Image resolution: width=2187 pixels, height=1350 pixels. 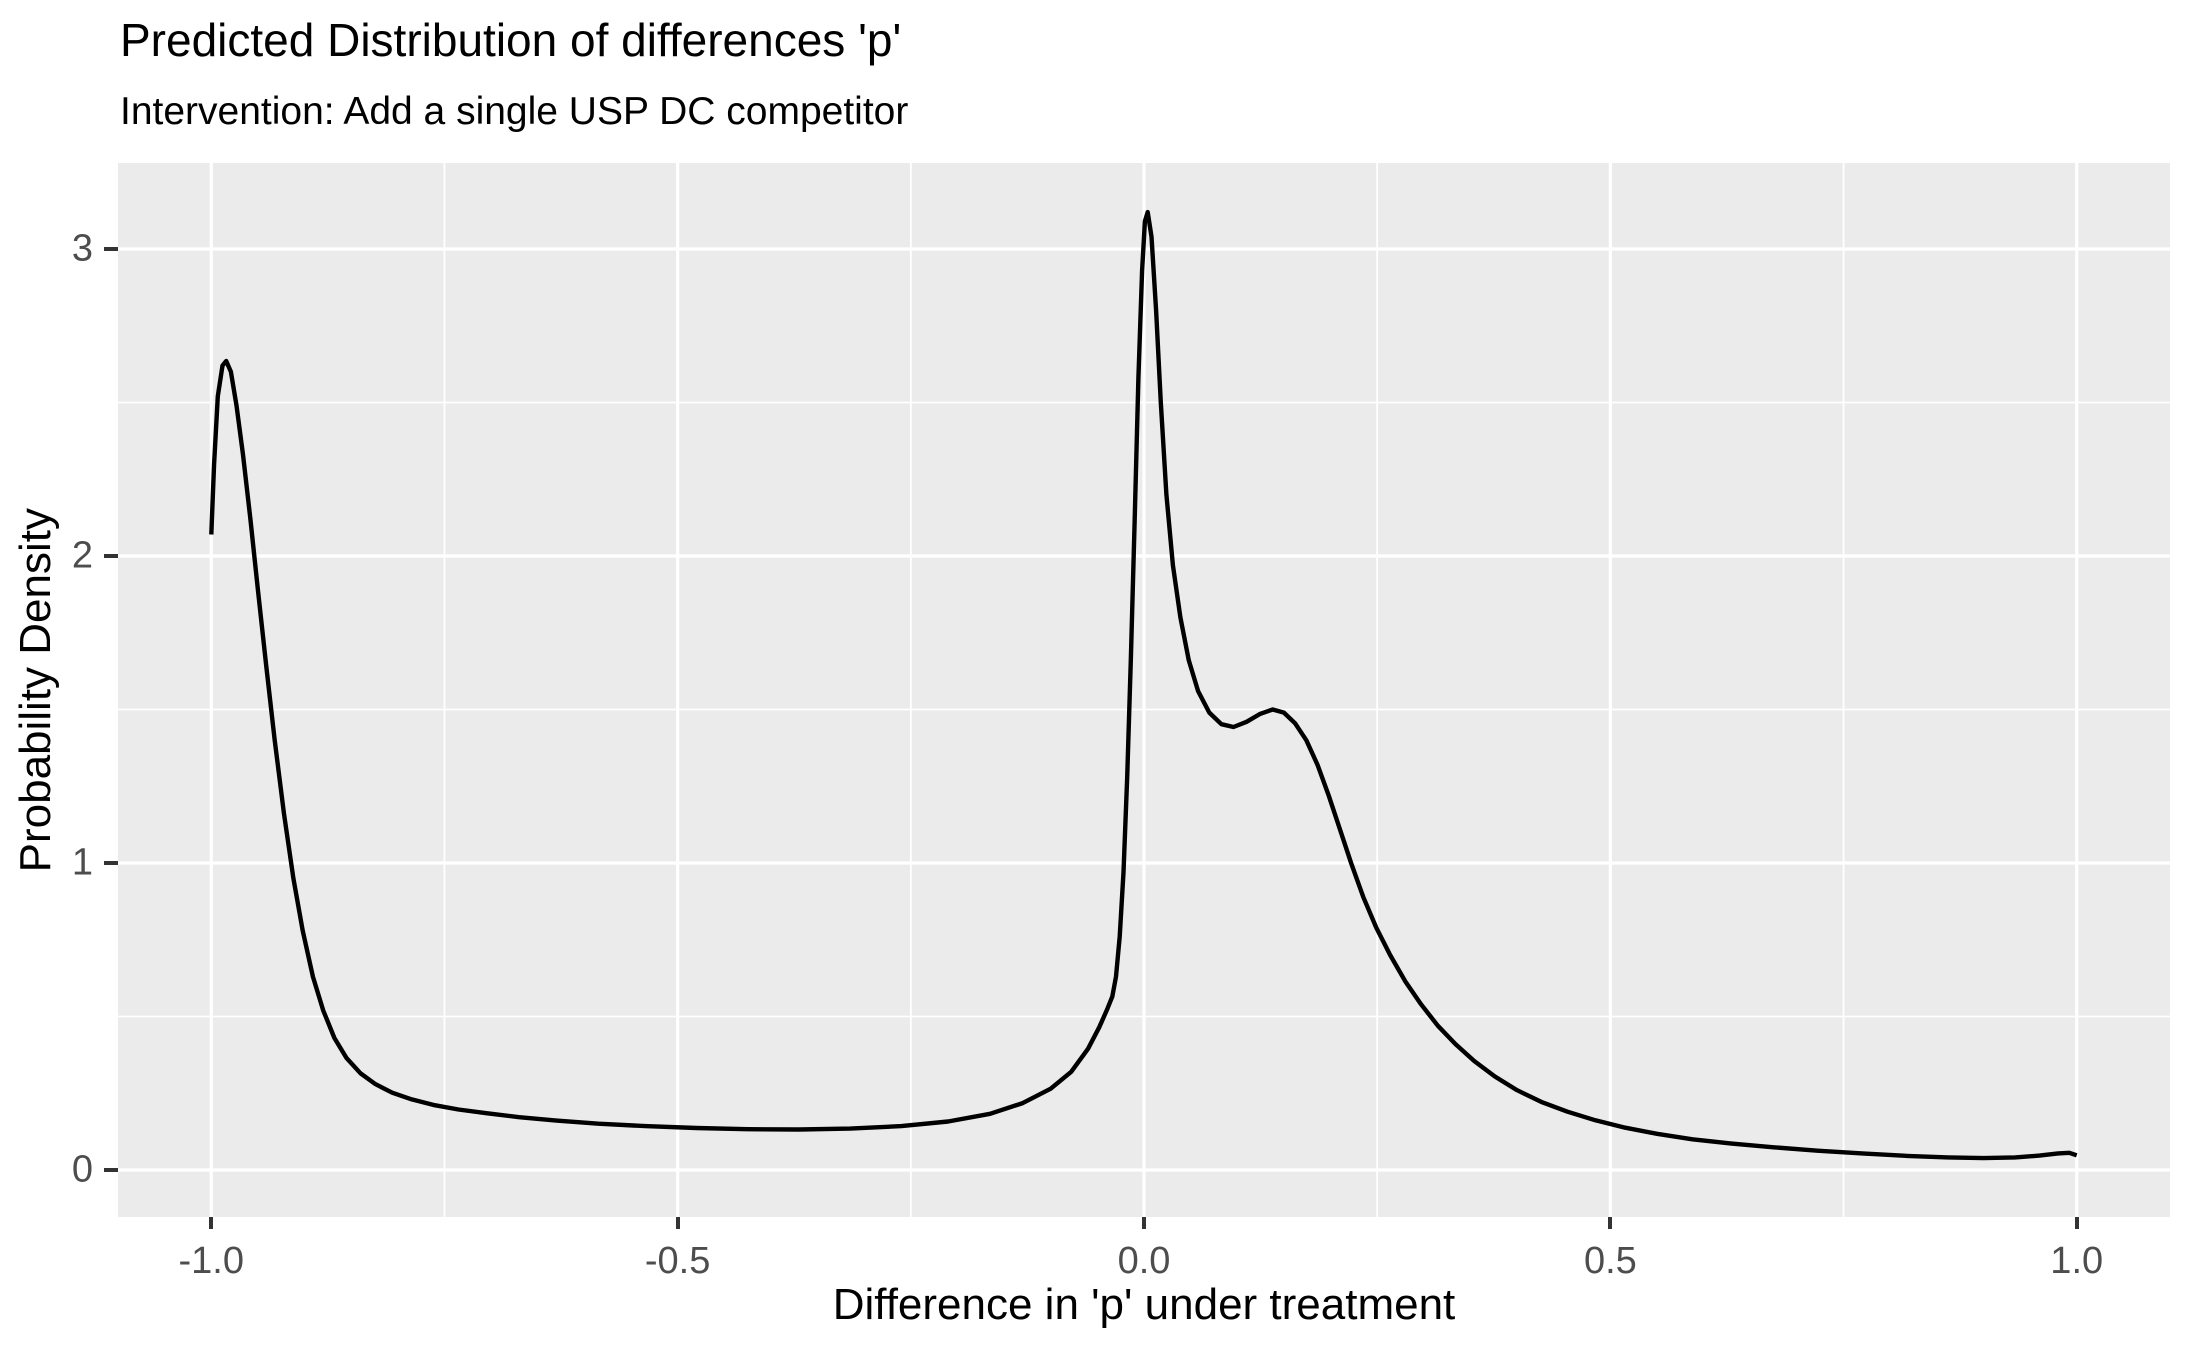 I want to click on x-tick-label: -1.0, so click(x=211, y=1261).